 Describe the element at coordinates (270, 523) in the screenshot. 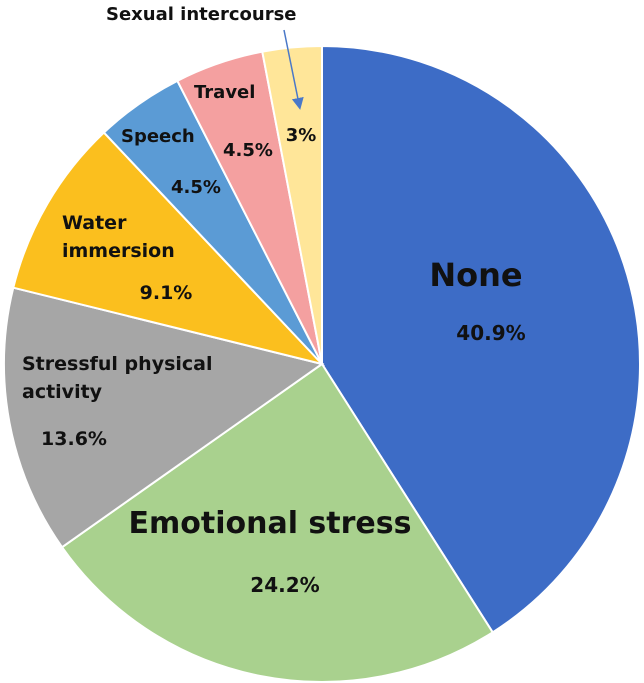

I see `slice-label-emotional-stress: Emotional stress` at that location.